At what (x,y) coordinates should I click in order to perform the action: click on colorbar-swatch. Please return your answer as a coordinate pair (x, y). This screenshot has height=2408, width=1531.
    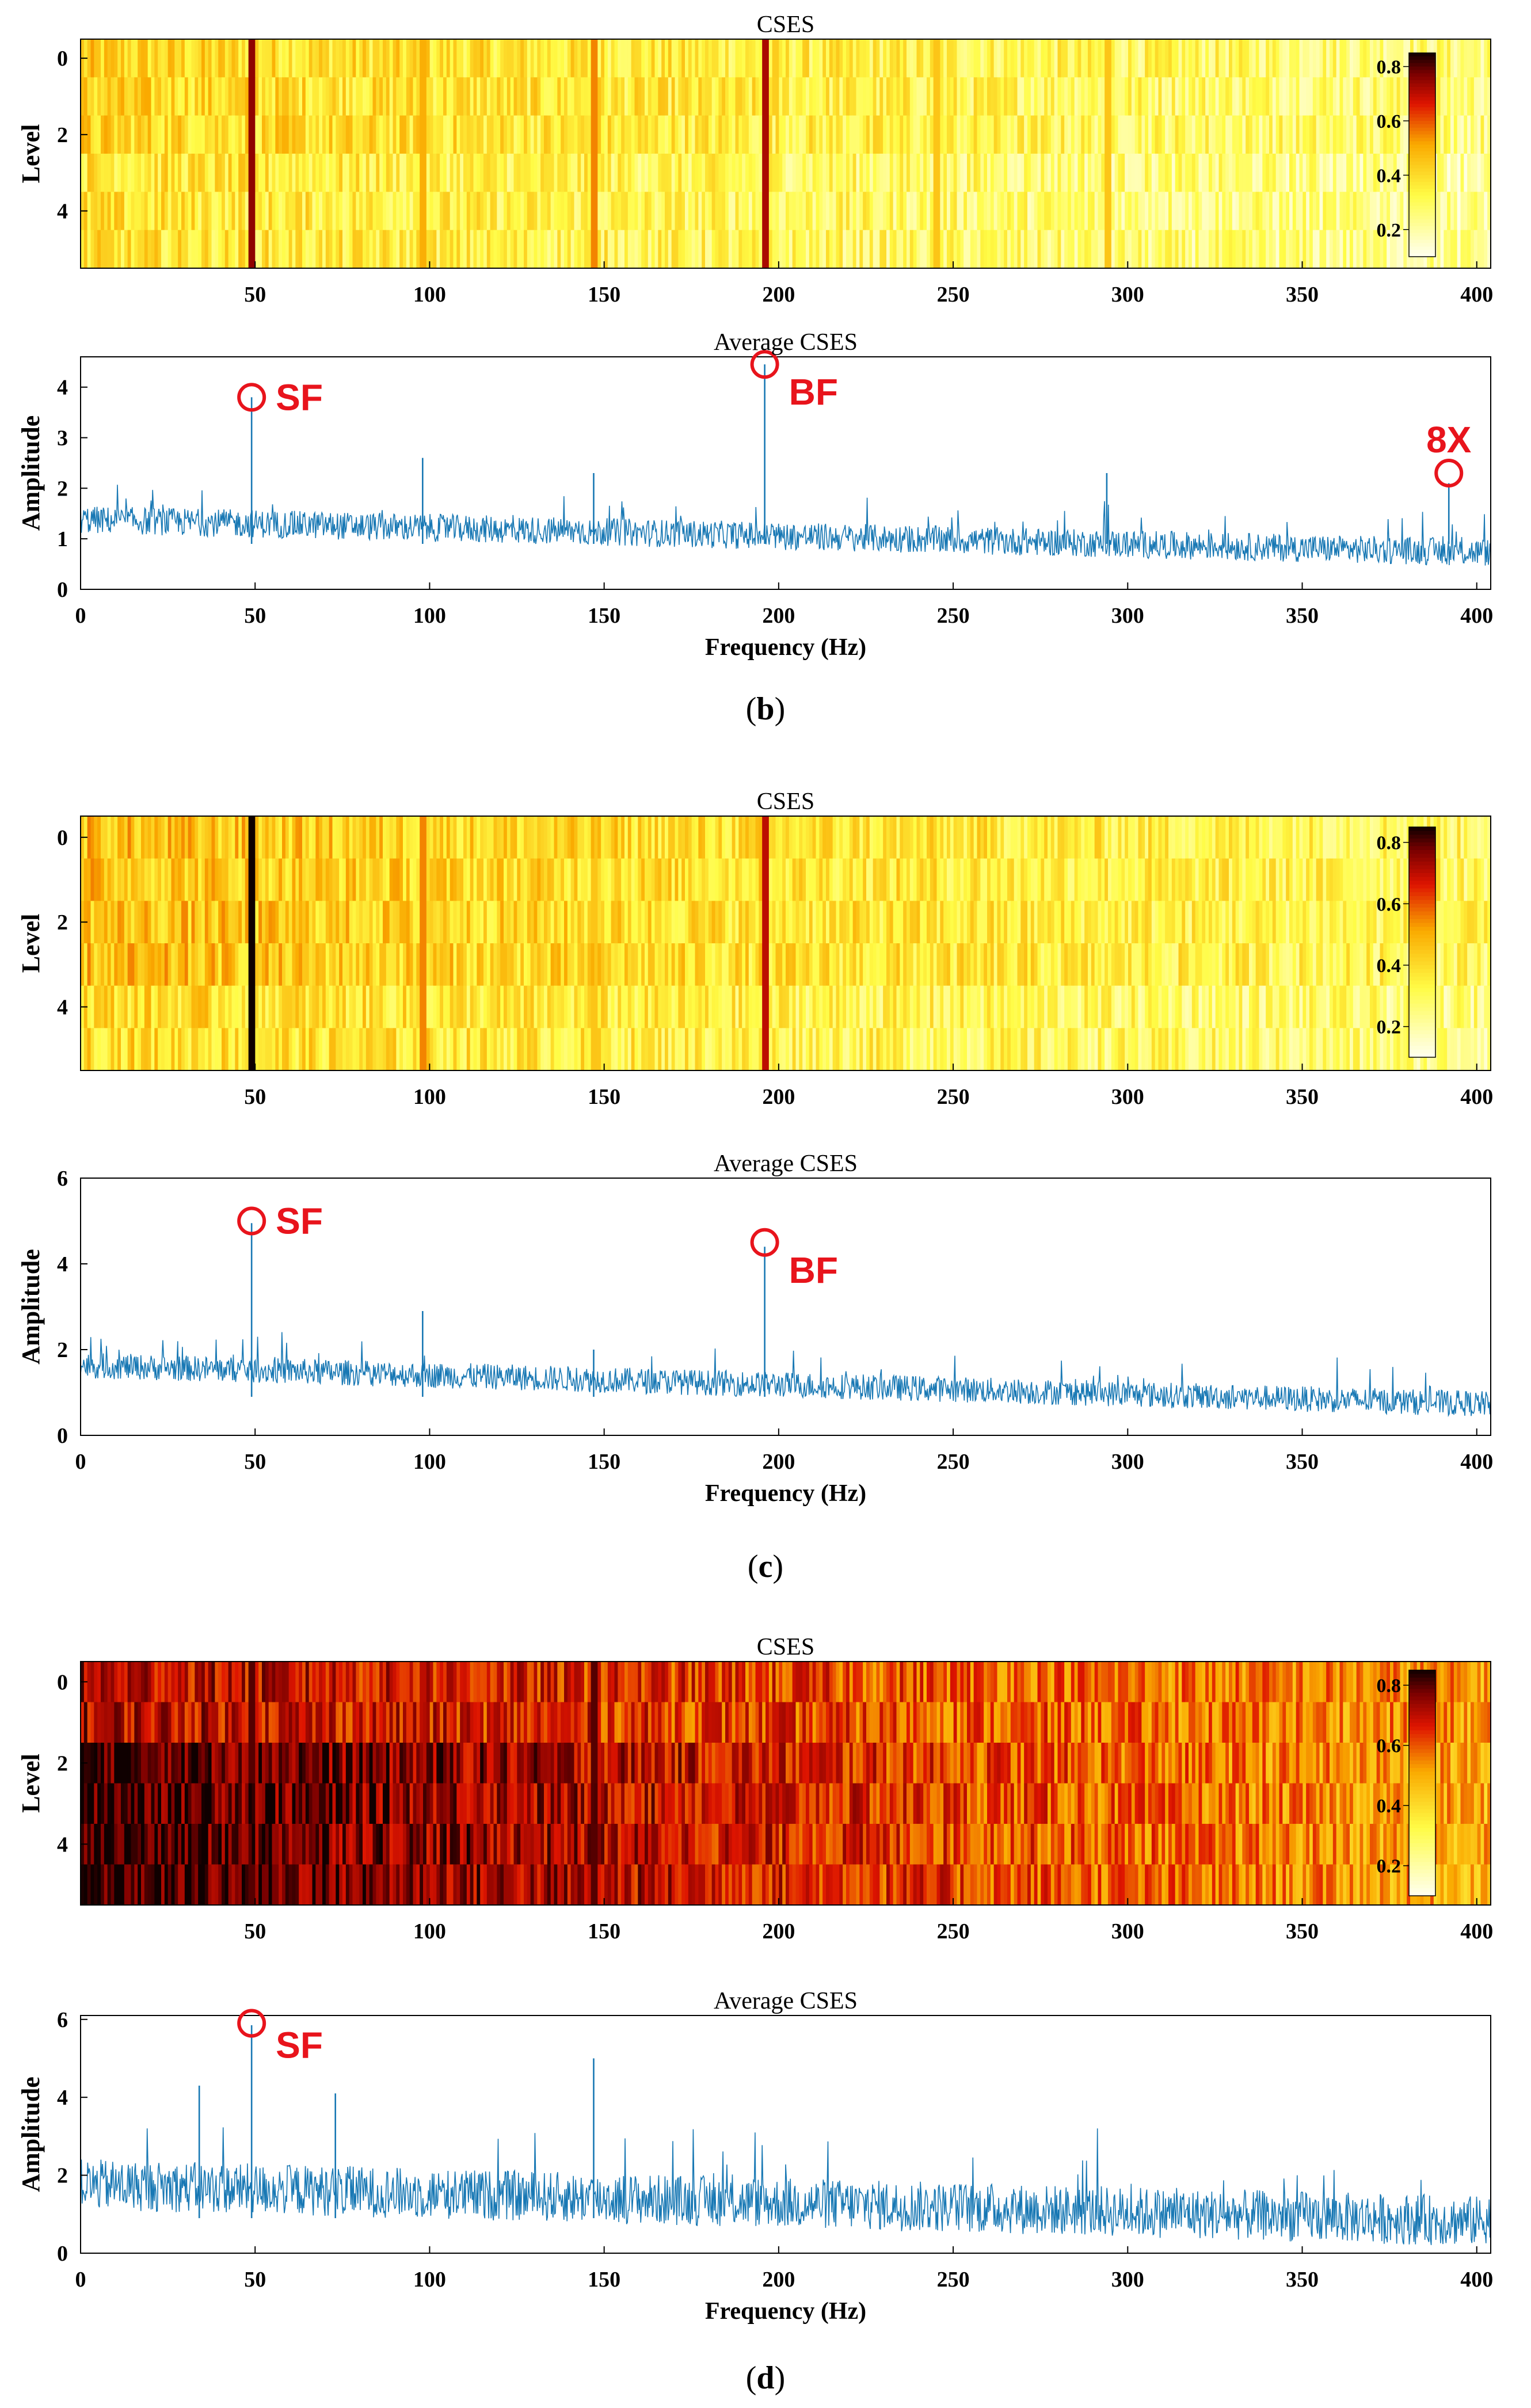
    Looking at the image, I should click on (1422, 231).